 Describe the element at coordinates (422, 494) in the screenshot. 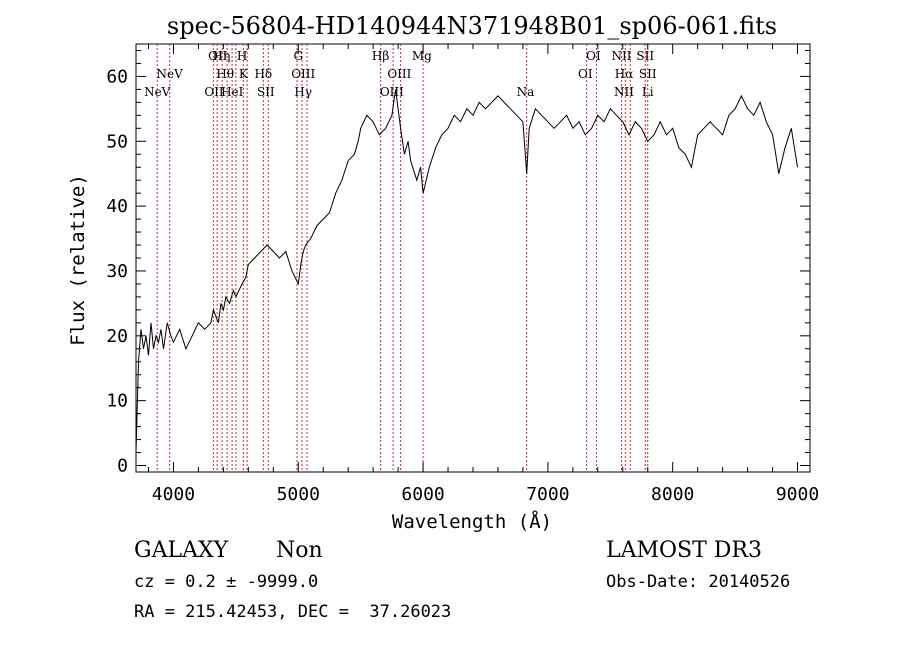

I see `x-tick-label: 6000` at that location.